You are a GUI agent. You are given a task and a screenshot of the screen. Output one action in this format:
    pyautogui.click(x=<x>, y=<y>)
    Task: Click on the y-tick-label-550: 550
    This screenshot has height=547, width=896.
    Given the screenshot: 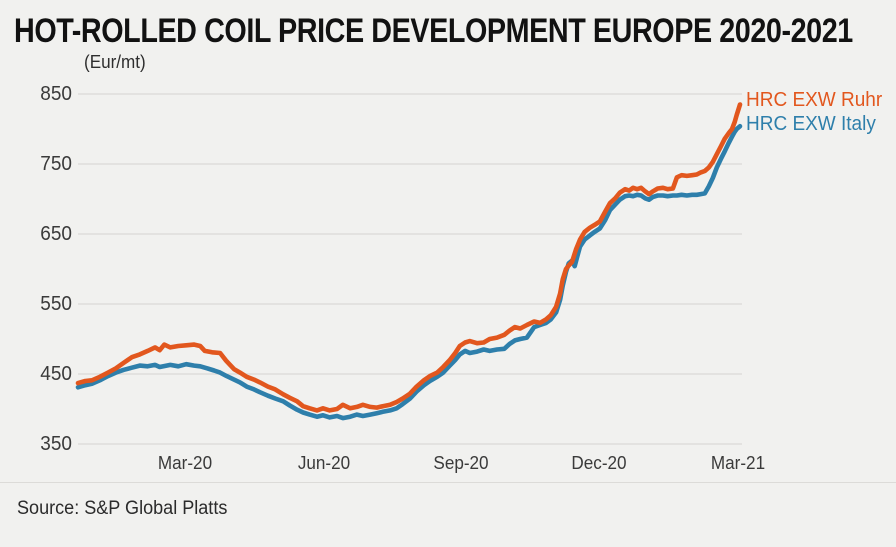 What is the action you would take?
    pyautogui.click(x=56, y=304)
    